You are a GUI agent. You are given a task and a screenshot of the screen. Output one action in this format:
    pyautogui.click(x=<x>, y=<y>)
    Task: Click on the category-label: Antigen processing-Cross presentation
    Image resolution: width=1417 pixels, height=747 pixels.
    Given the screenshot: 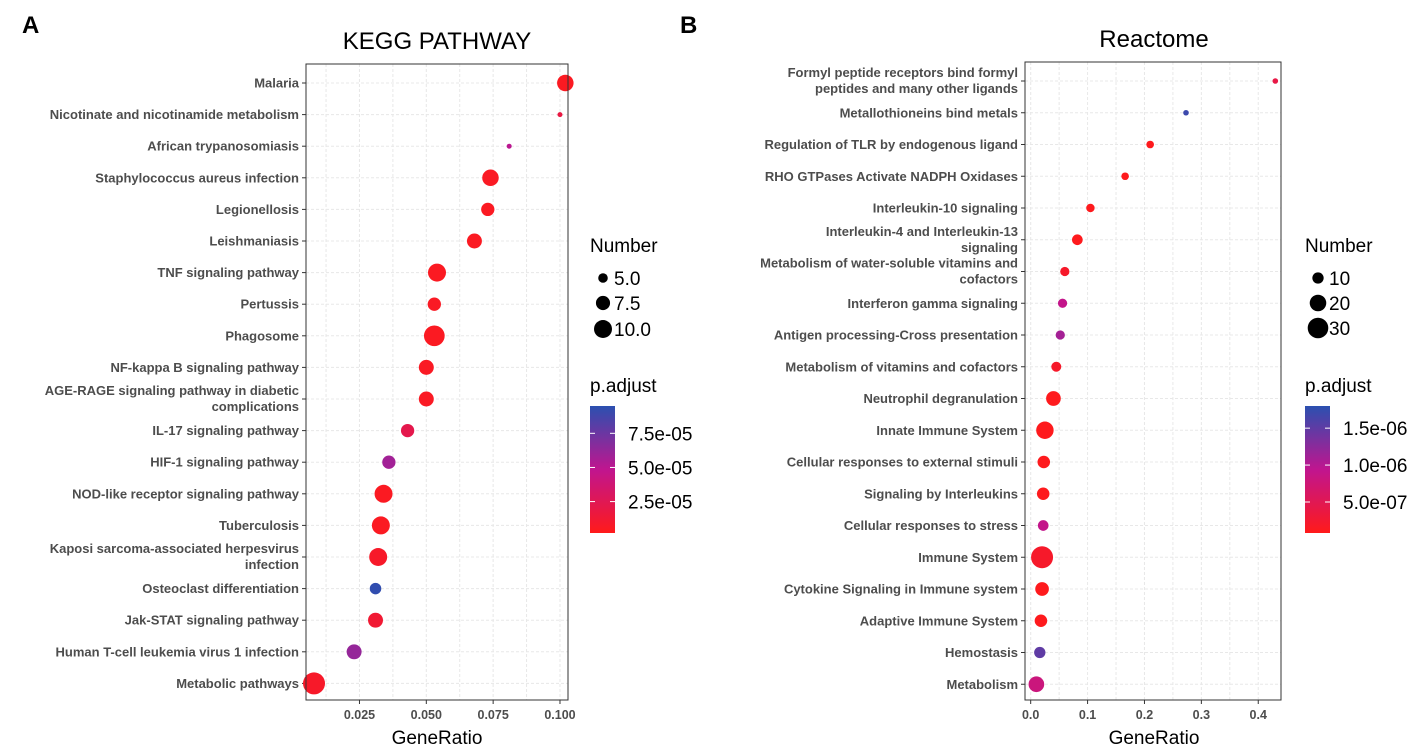 What is the action you would take?
    pyautogui.click(x=896, y=335)
    